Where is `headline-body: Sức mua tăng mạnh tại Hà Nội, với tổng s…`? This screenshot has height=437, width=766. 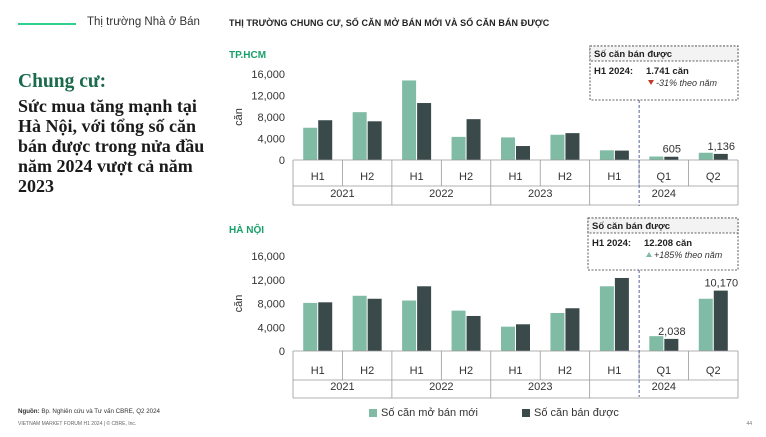
headline-body: Sức mua tăng mạnh tại Hà Nội, với tổng s… is located at coordinates (111, 146).